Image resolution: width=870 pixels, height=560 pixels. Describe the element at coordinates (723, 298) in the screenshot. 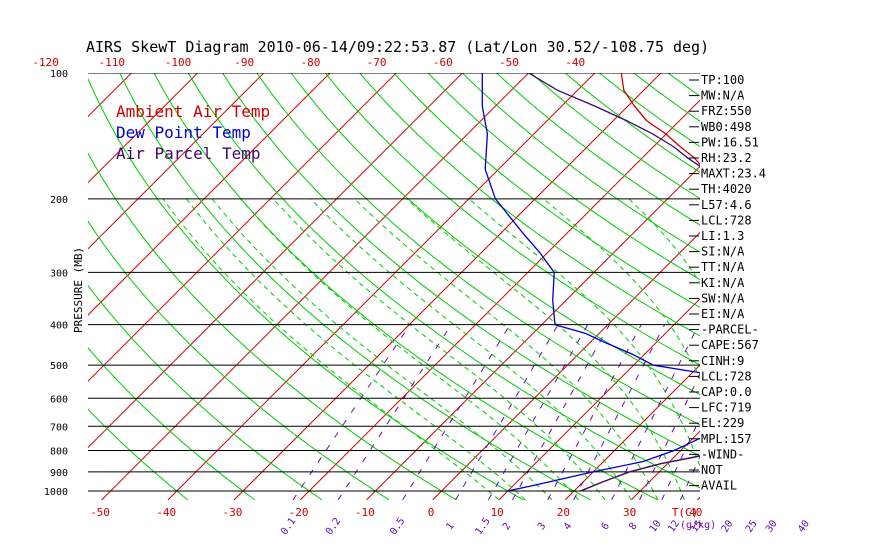

I see `side-panel-item: SW:N/A` at that location.